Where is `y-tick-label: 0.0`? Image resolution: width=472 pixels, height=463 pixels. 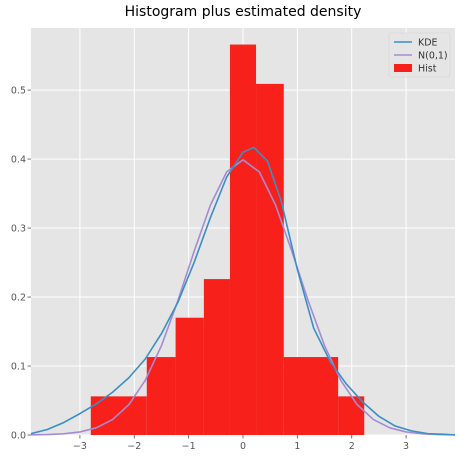 y-tick-label: 0.0 is located at coordinates (18, 436).